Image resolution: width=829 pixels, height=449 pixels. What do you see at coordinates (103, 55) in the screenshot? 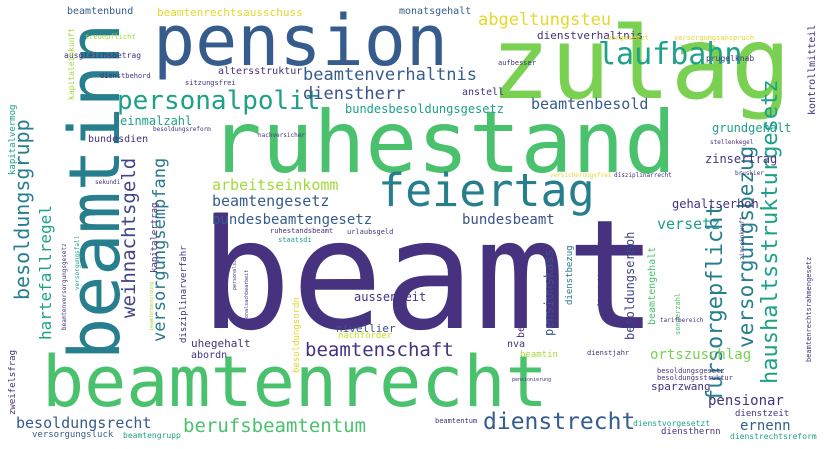
I see `word-ausgleichsbetrag: ausgleichsbetrag` at bounding box center [103, 55].